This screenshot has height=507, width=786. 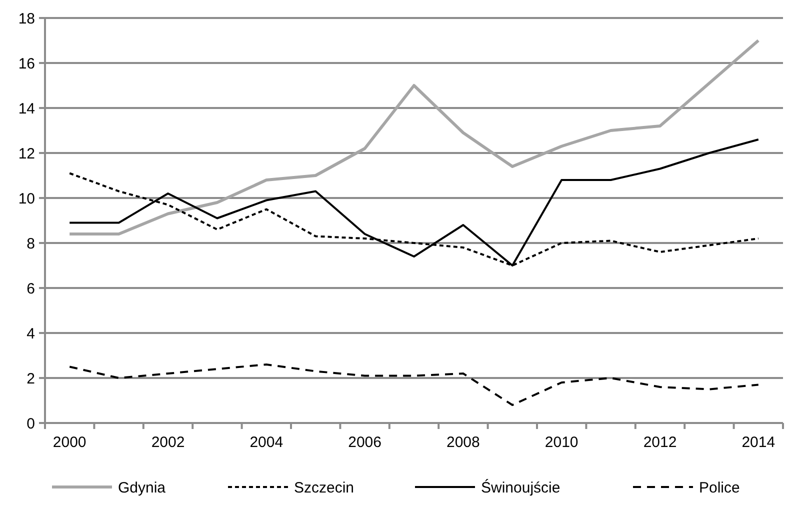 What do you see at coordinates (660, 442) in the screenshot?
I see `x-tick-label: 2012` at bounding box center [660, 442].